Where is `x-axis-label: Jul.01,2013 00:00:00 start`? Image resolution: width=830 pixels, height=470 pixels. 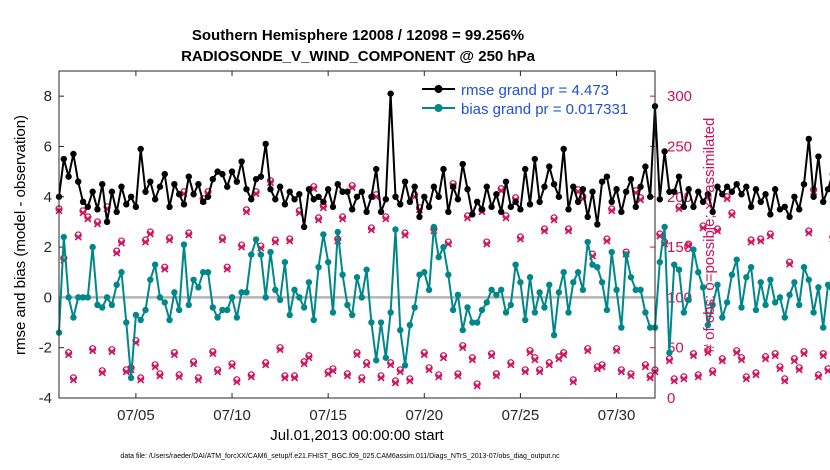
x-axis-label: Jul.01,2013 00:00:00 start is located at coordinates (357, 435).